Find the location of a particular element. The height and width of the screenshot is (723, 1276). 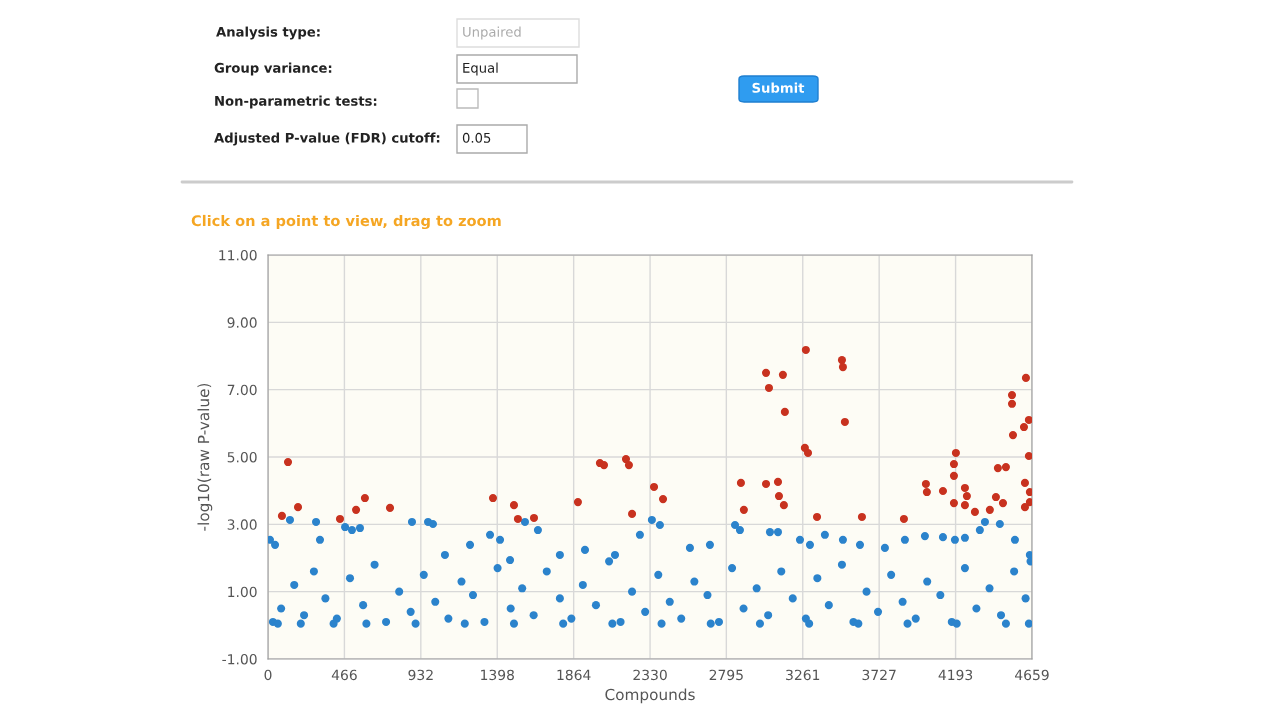

x-tick-label: 2330 is located at coordinates (650, 675).